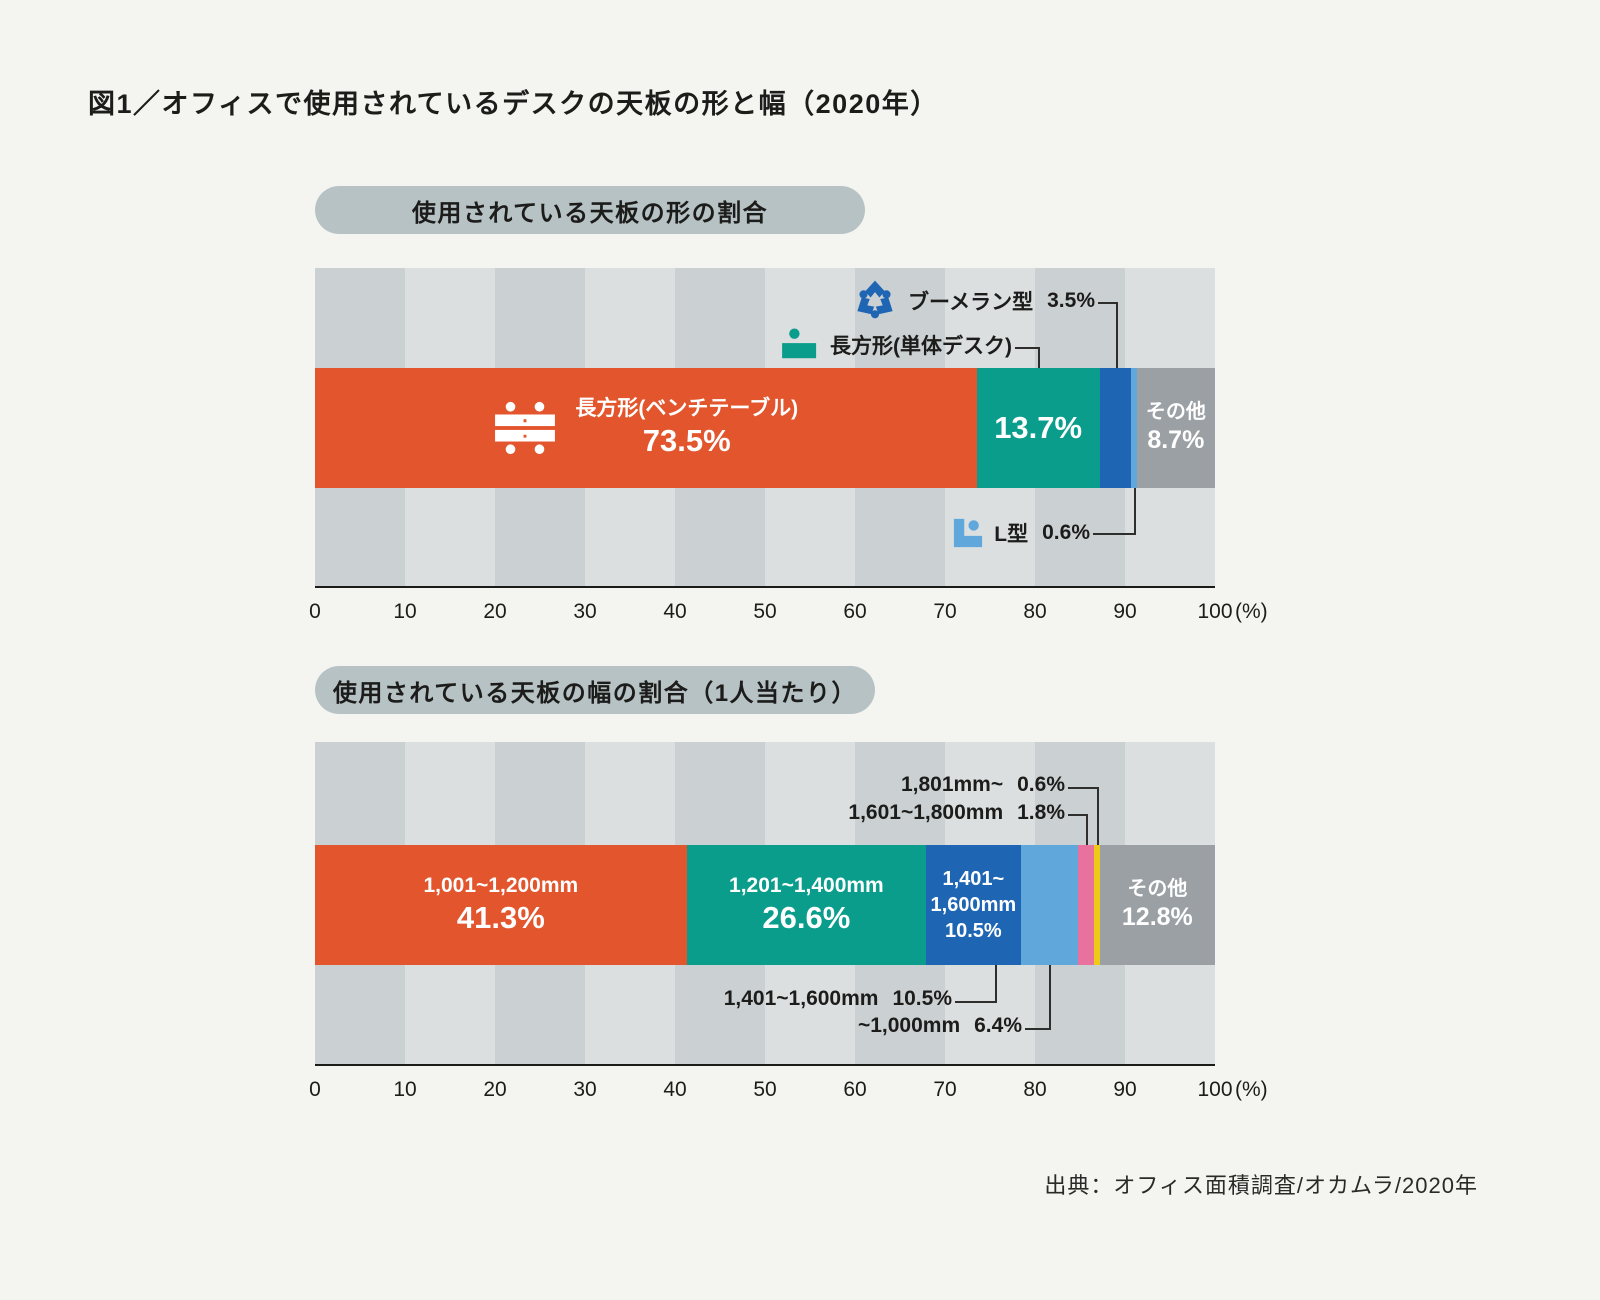 The image size is (1600, 1300). I want to click on segment-1401-1600: 1,401~ 1,600mm 10.5%, so click(973, 905).